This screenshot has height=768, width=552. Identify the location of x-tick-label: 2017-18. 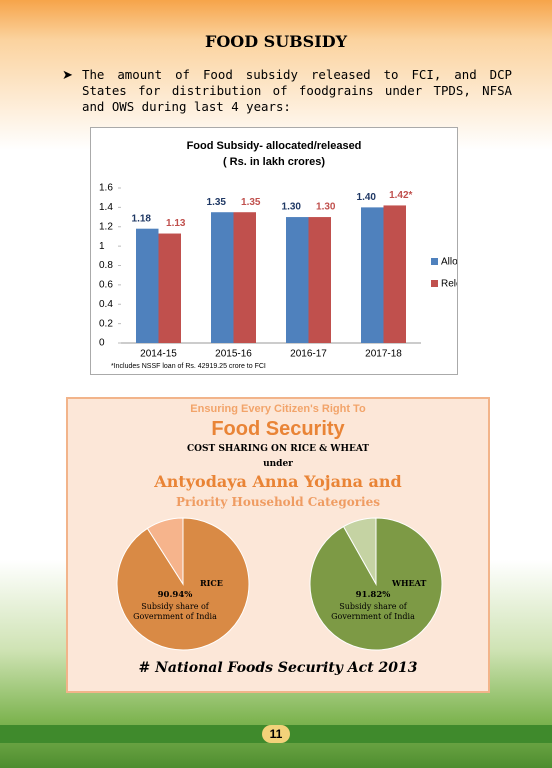
(383, 354).